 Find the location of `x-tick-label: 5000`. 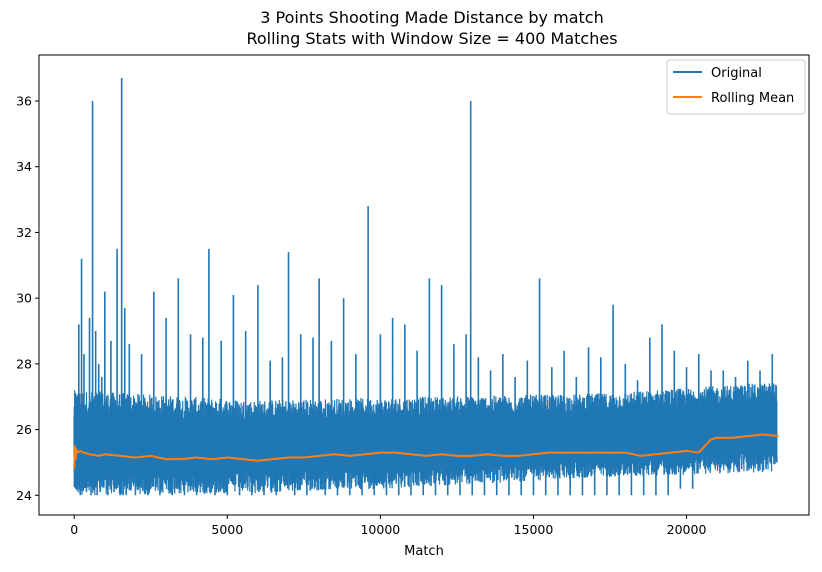

x-tick-label: 5000 is located at coordinates (227, 529).